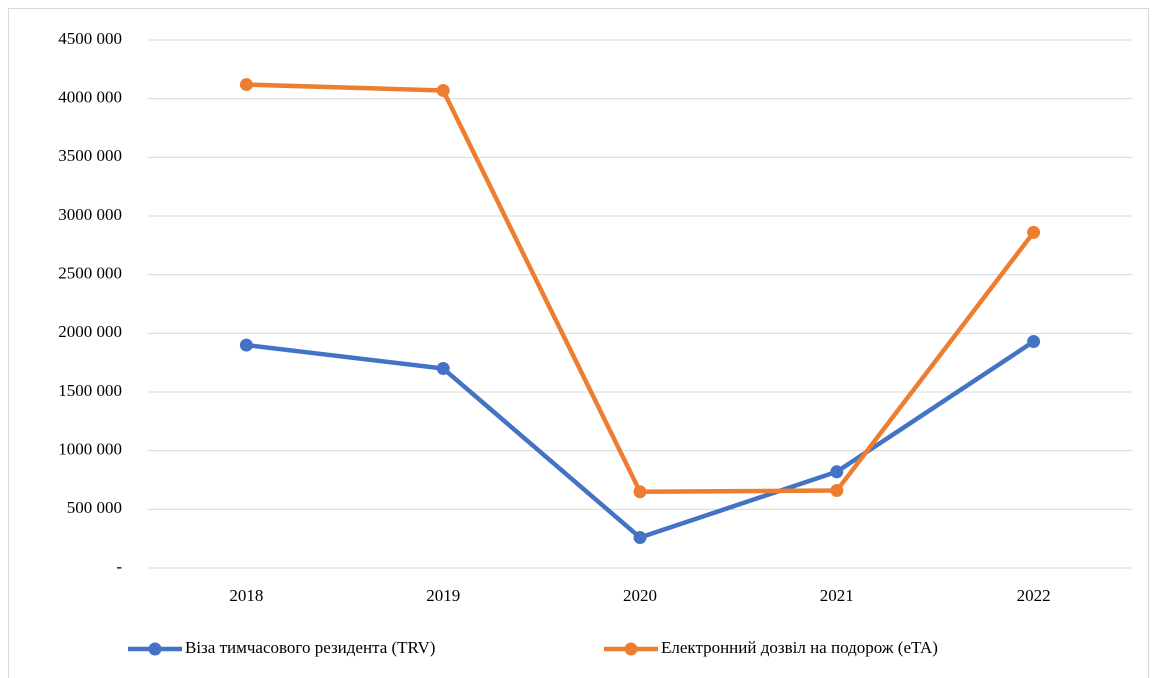 The image size is (1153, 678). Describe the element at coordinates (90, 155) in the screenshot. I see `y-tick-label: 3500 000` at that location.